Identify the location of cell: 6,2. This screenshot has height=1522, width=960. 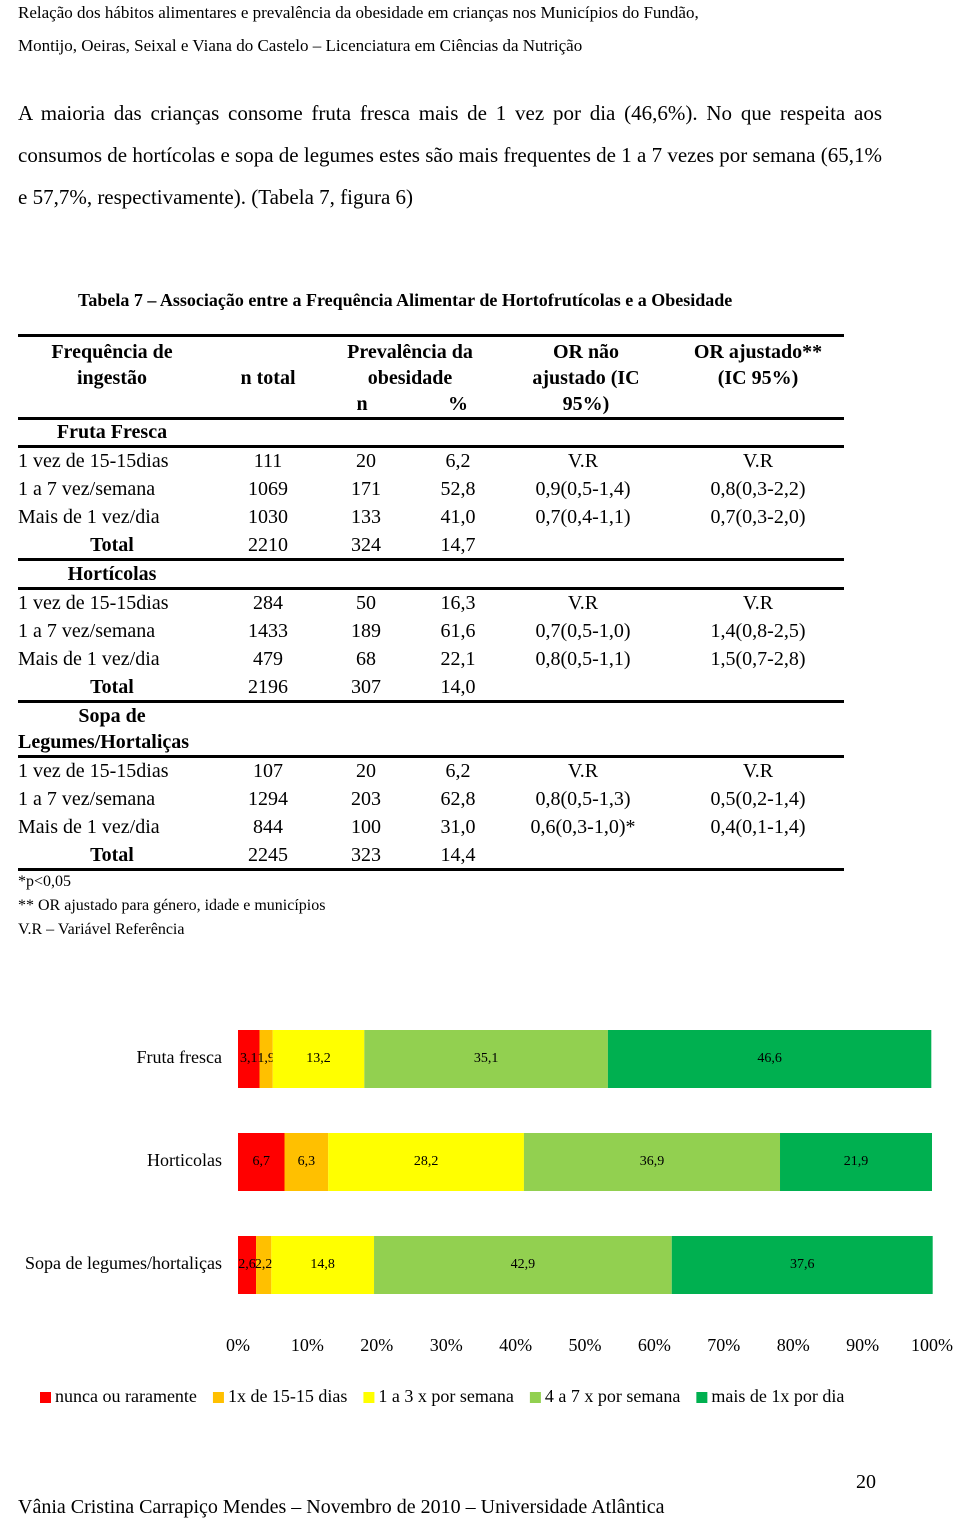
(458, 771).